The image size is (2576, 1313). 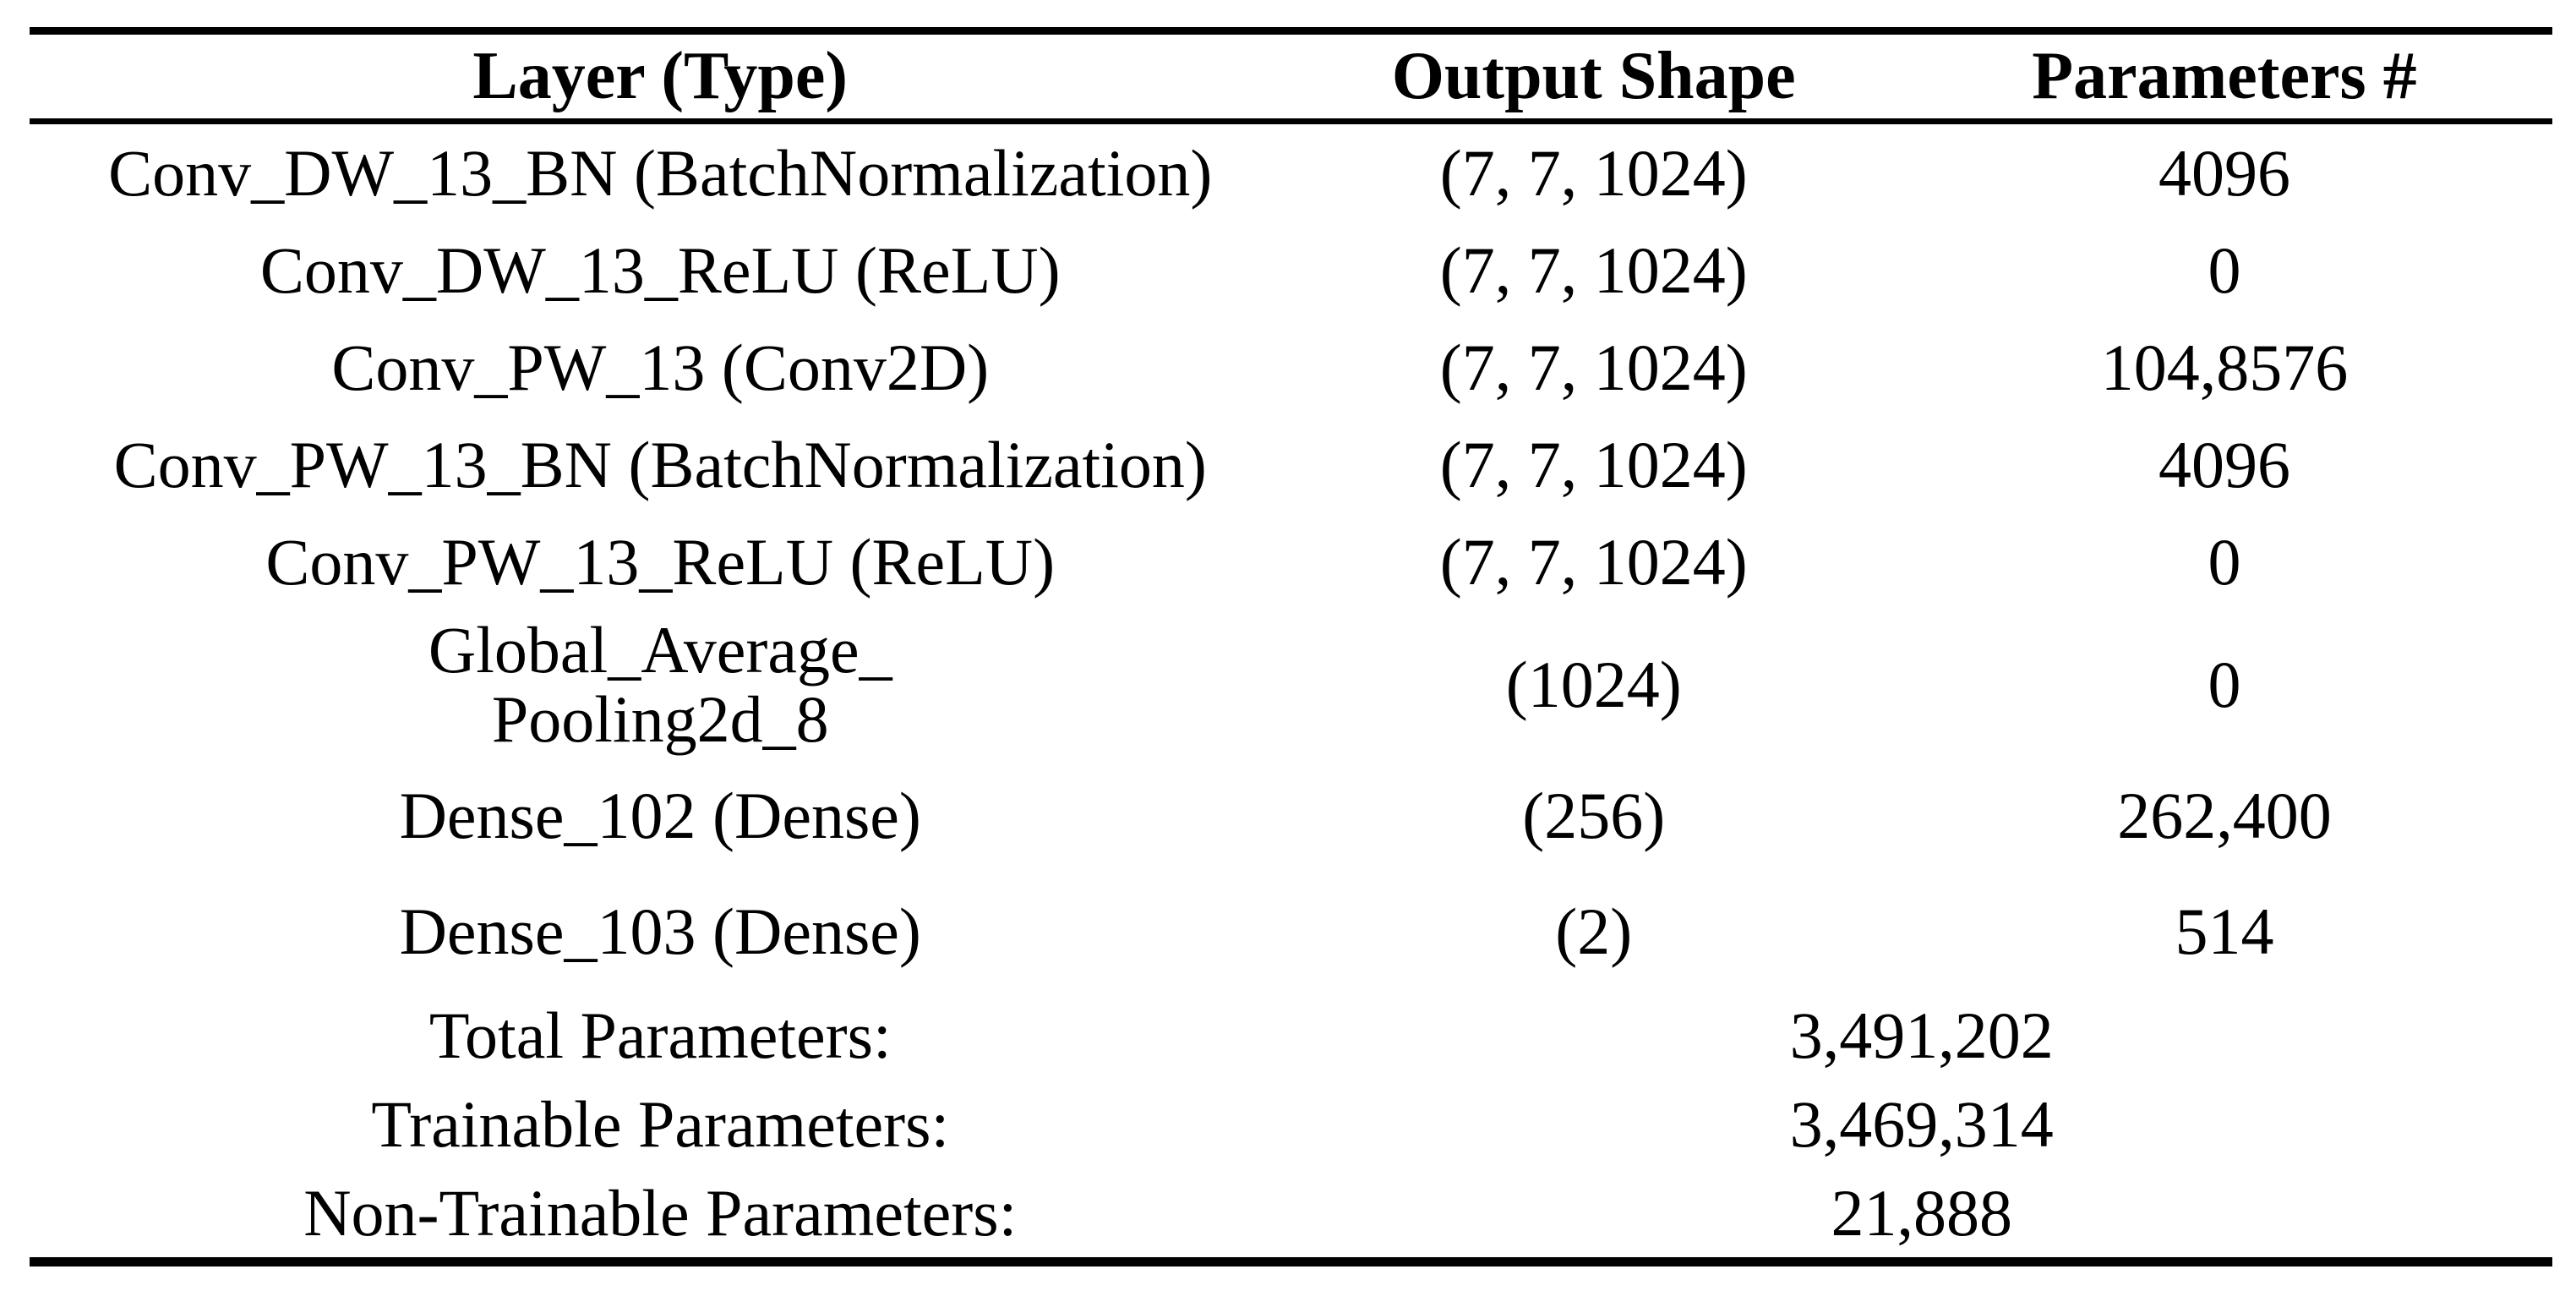 I want to click on layer-cell: Dense_102 (Dense), so click(x=660, y=815).